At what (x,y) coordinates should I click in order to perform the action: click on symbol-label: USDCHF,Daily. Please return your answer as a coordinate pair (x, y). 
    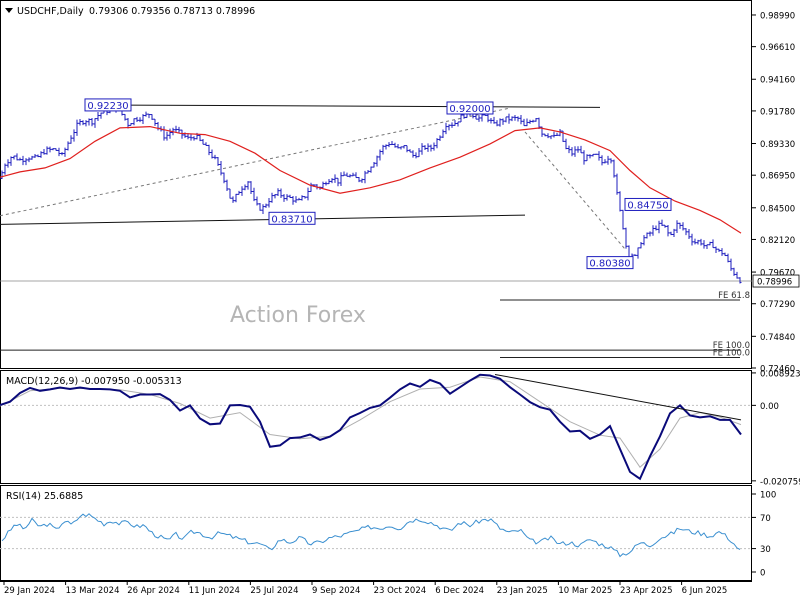
    Looking at the image, I should click on (50, 11).